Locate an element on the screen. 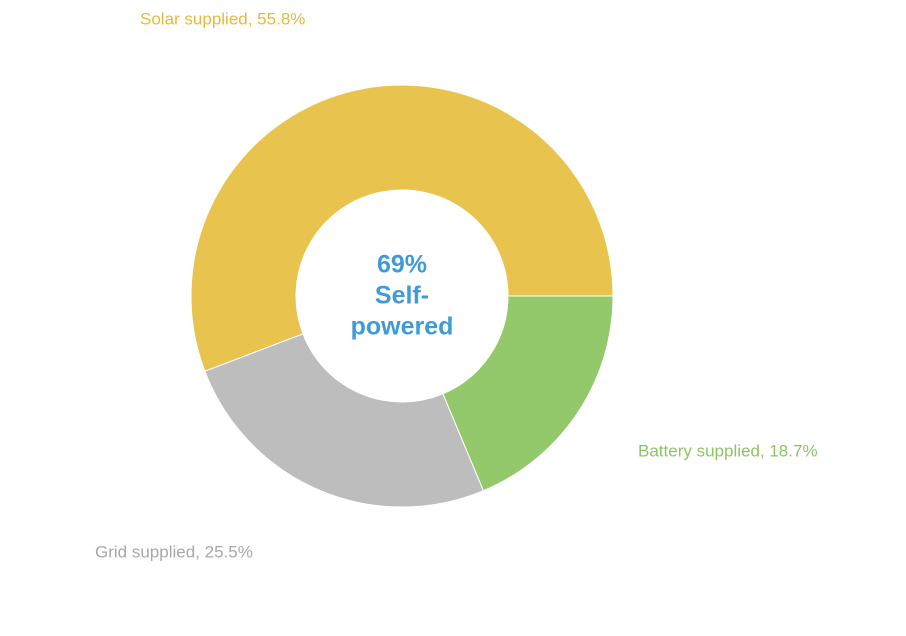 This screenshot has height=636, width=906. slice-label: Battery supplied, 18.7% is located at coordinates (728, 450).